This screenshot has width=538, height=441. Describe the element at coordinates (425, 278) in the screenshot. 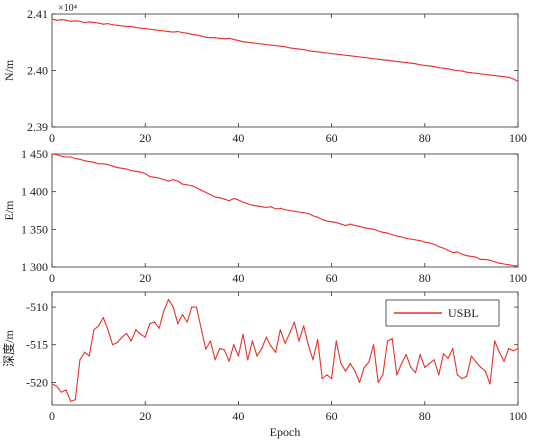

I see `x-tick-label-e: 80` at that location.